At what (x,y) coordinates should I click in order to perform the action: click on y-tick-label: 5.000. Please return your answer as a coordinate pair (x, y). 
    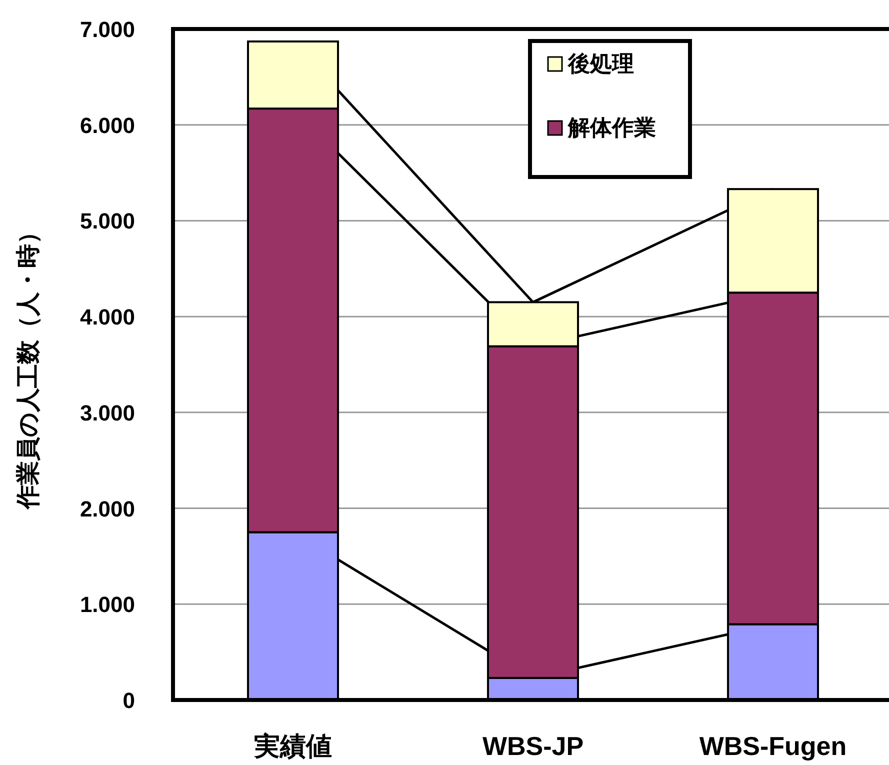
    Looking at the image, I should click on (107, 221).